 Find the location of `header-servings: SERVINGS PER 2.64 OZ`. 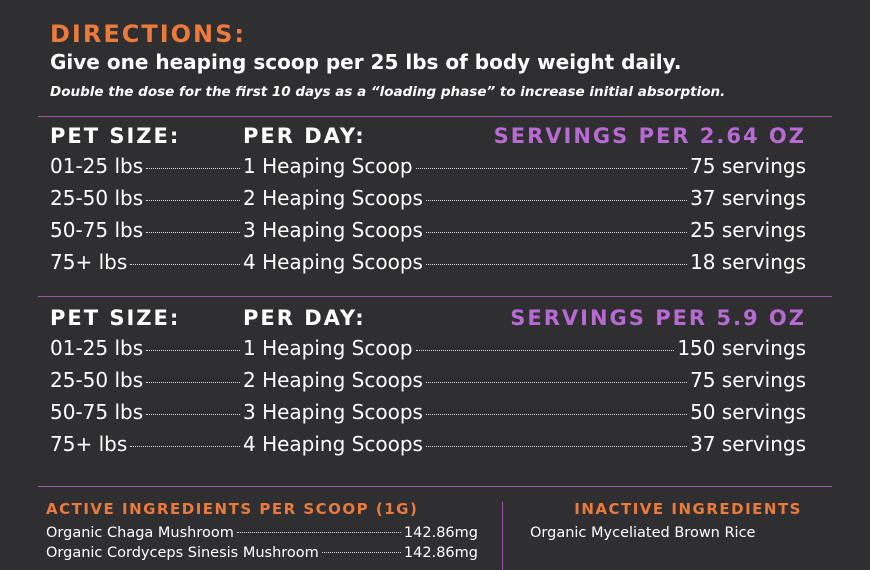

header-servings: SERVINGS PER 2.64 OZ is located at coordinates (649, 136).